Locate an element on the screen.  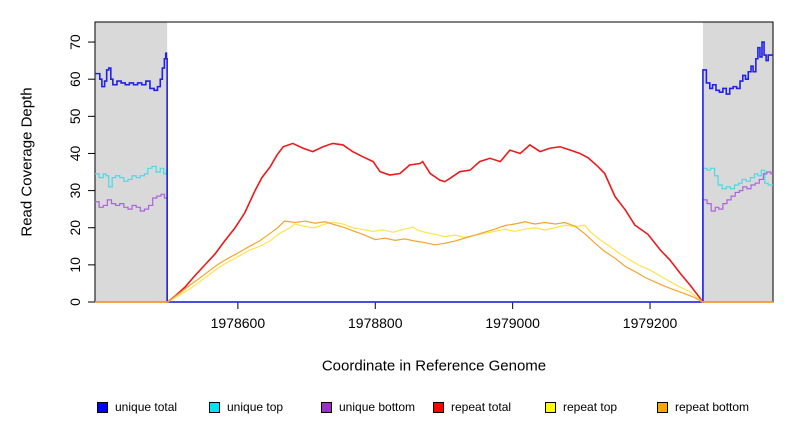
legend-swatch-repeat-total is located at coordinates (438, 407).